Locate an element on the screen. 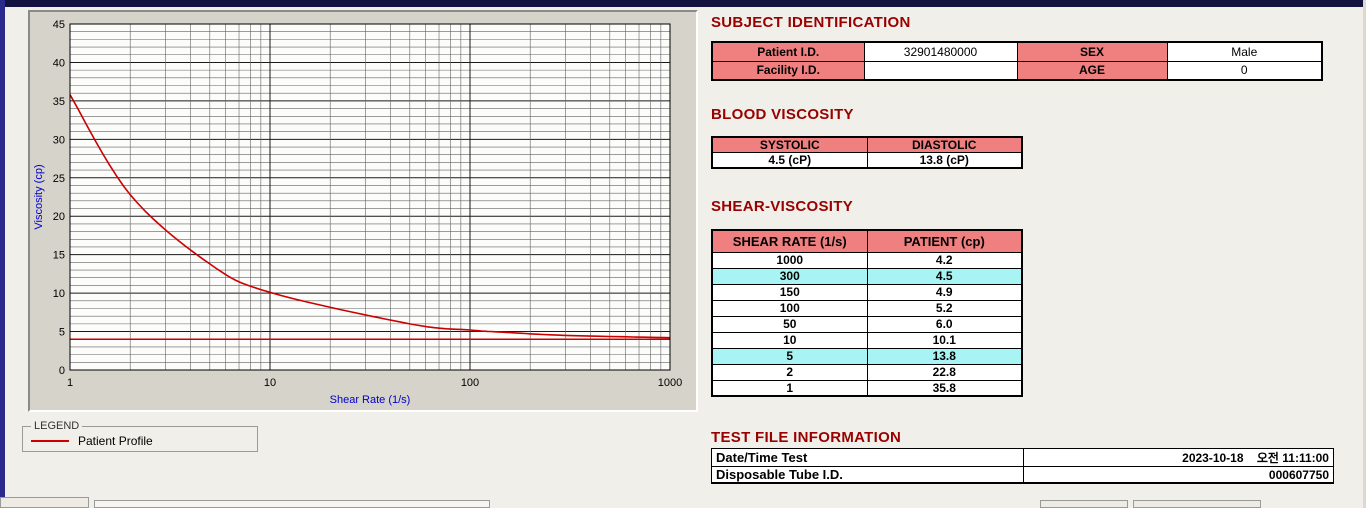 The image size is (1366, 508). blood-viscosity-table: SYSTOLIC DIASTOLIC 4.5 (cP) 13.8 (cP) is located at coordinates (867, 152).